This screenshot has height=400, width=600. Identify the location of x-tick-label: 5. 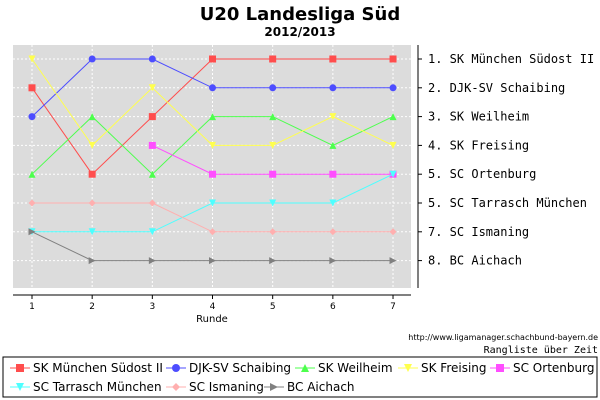
(273, 307).